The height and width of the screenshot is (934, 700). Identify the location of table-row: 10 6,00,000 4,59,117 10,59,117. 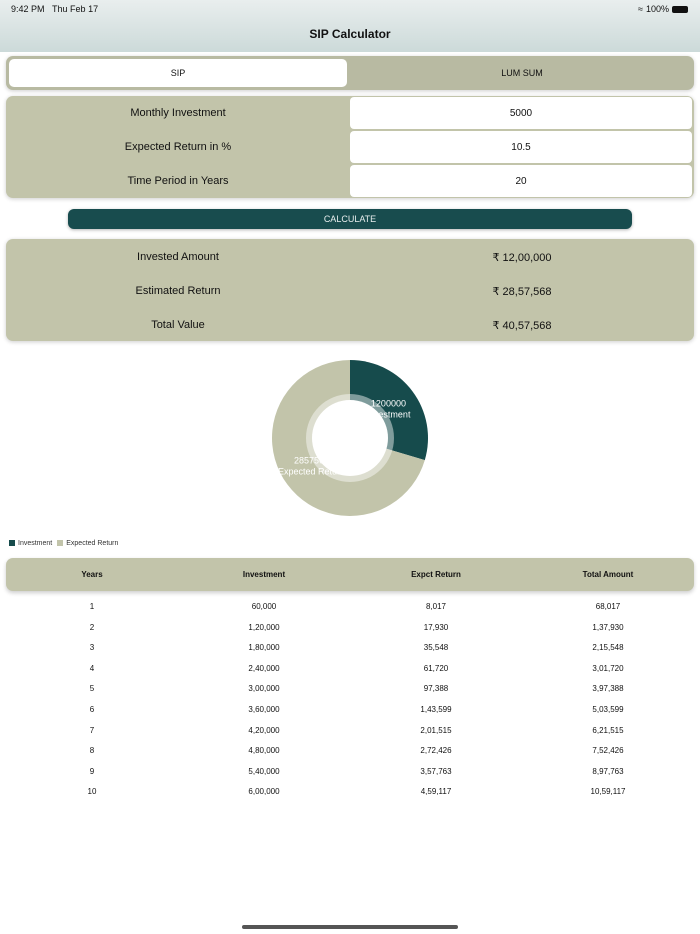
(350, 797).